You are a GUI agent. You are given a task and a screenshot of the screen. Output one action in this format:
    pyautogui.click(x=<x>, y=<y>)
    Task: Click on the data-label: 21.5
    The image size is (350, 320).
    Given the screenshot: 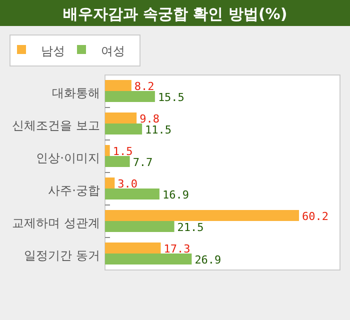 What is the action you would take?
    pyautogui.click(x=190, y=227)
    